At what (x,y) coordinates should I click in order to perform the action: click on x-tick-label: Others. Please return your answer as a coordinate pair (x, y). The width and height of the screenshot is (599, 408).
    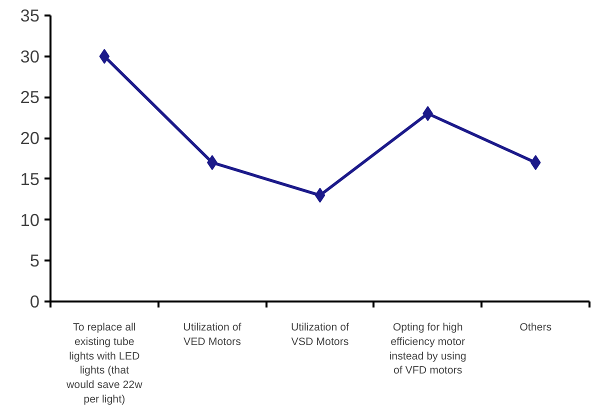
    Looking at the image, I should click on (536, 328).